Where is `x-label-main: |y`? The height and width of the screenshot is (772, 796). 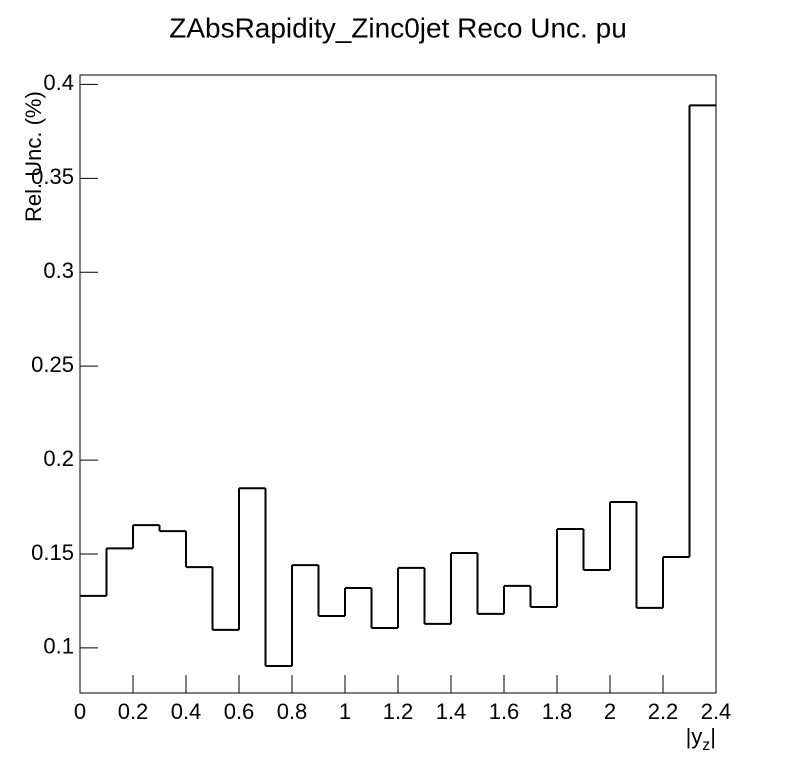 x-label-main: |y is located at coordinates (694, 736).